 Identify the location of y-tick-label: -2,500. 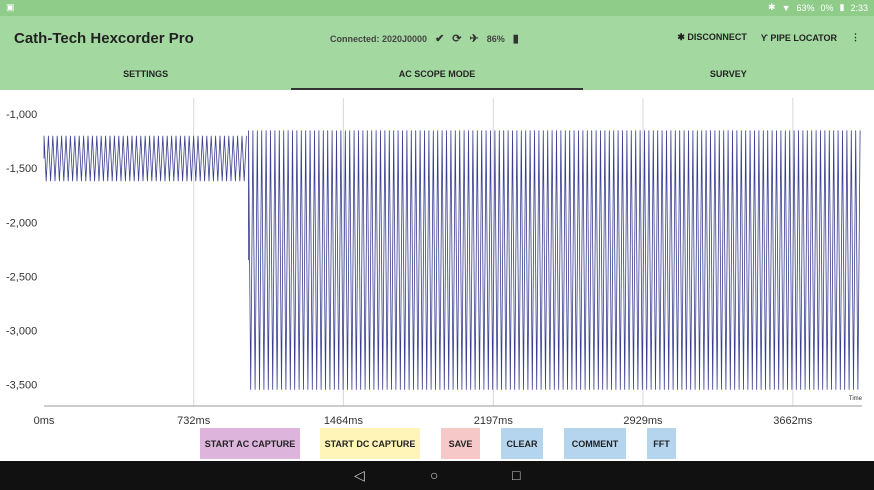
(21, 277).